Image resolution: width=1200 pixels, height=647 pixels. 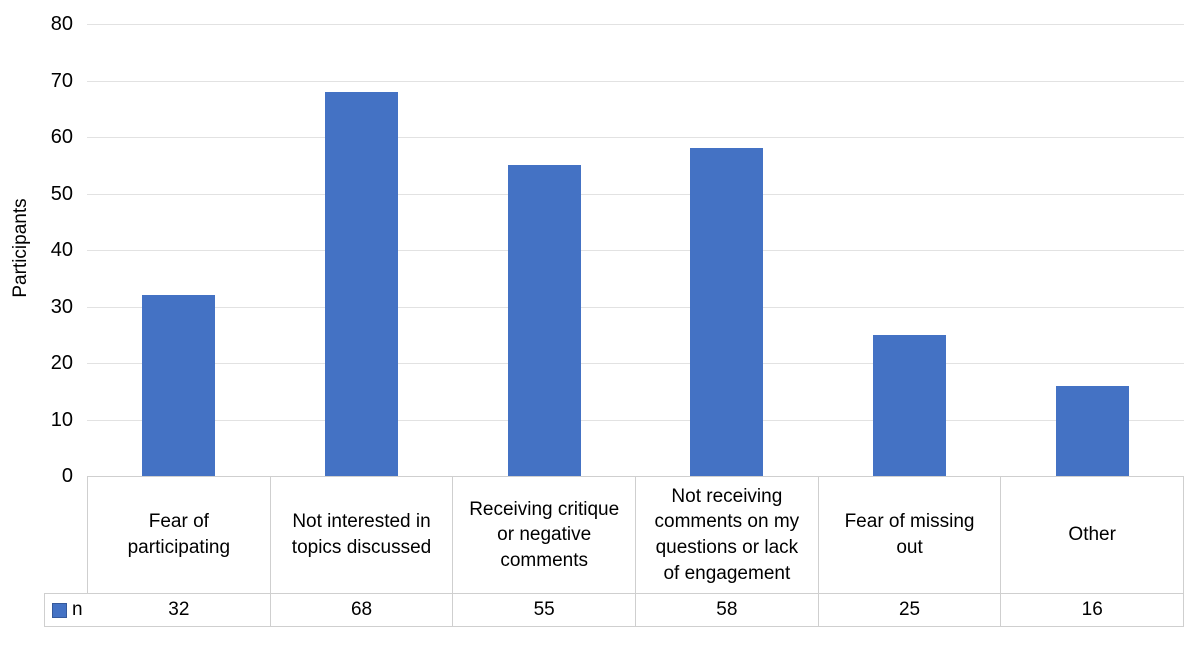 I want to click on legend-series-name: n, so click(x=77, y=609).